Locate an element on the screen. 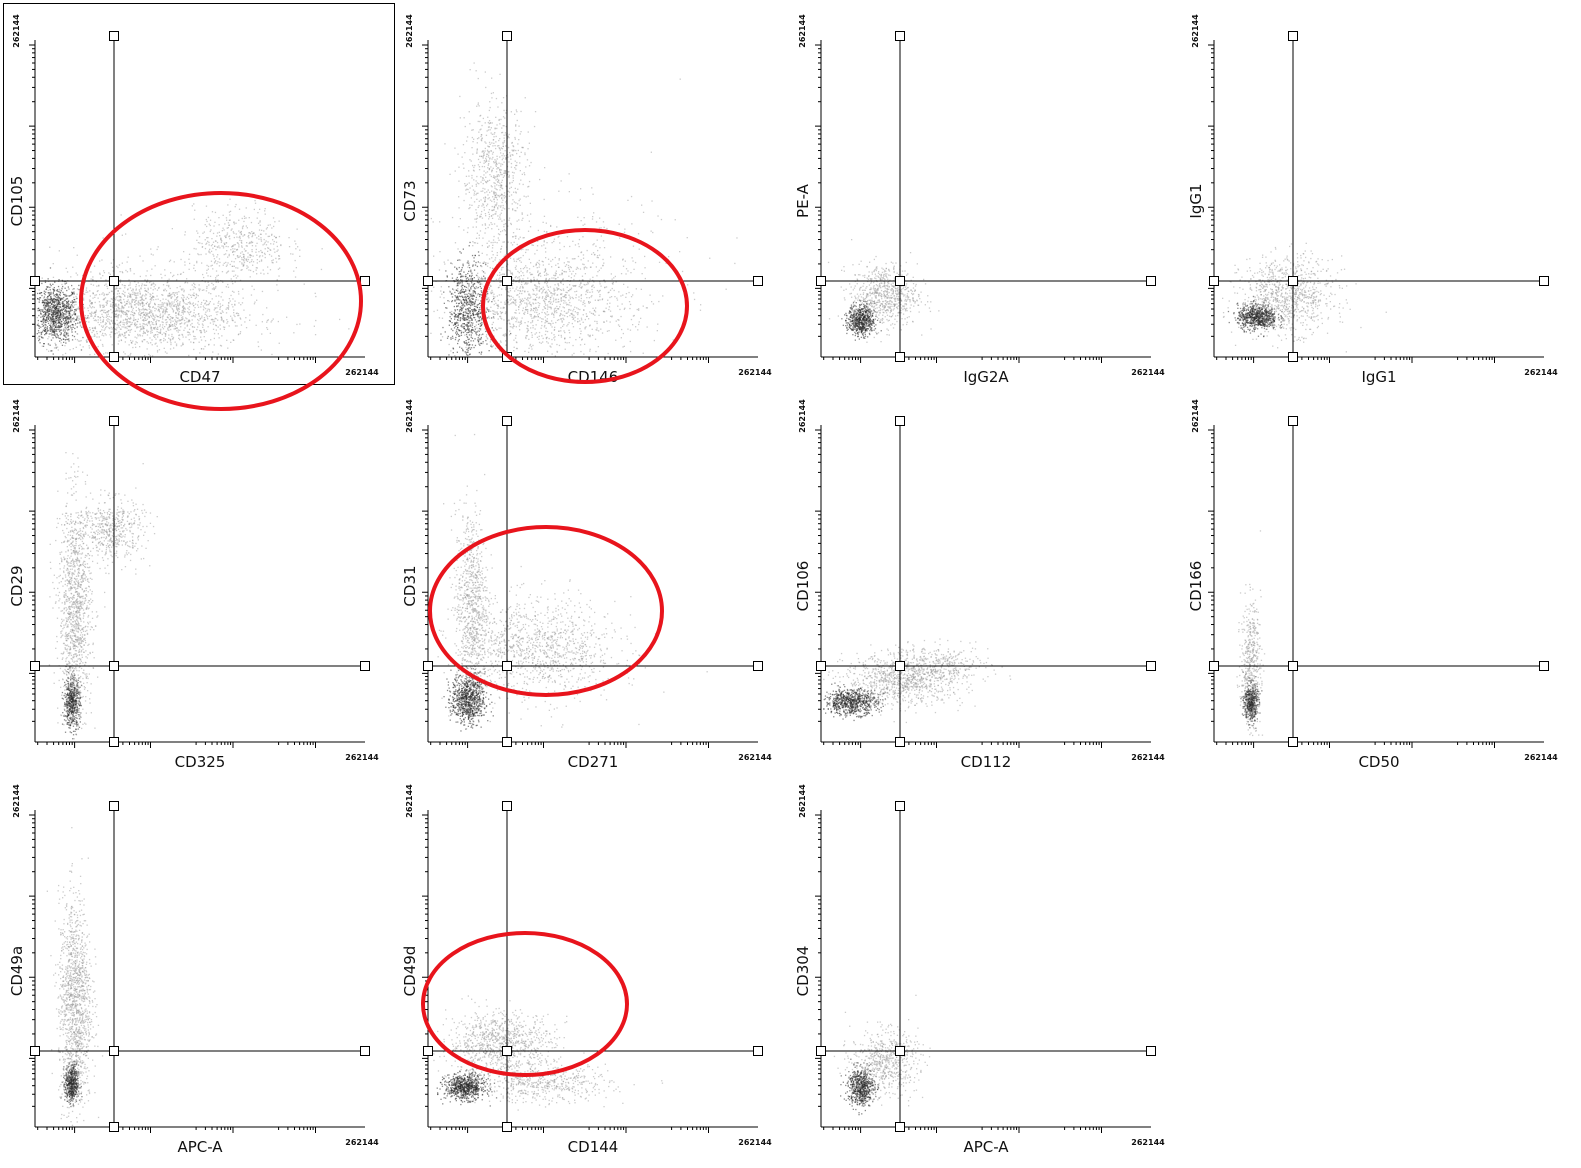 The height and width of the screenshot is (1168, 1581). sparse-population is located at coordinates (165, 301).